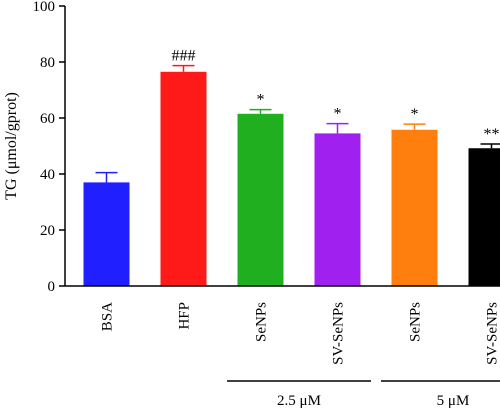 This screenshot has width=500, height=412. Describe the element at coordinates (185, 316) in the screenshot. I see `category-label-1: HFP` at that location.